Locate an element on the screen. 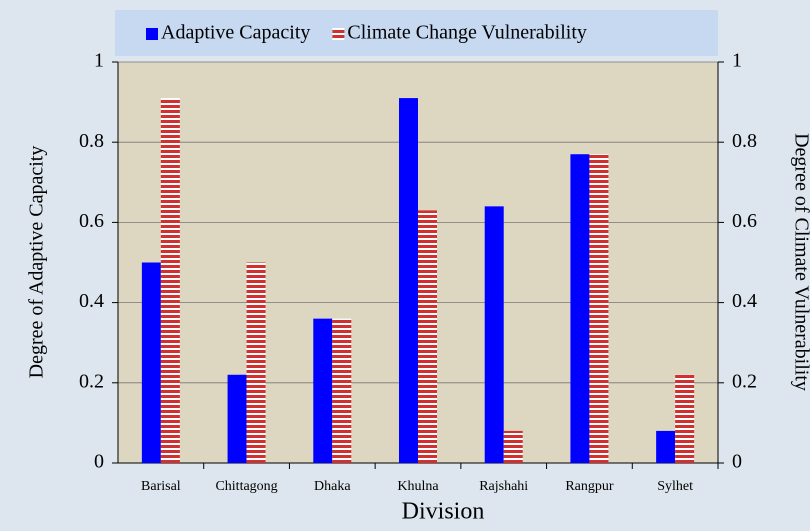 This screenshot has width=810, height=531. y-axis-title: Degree of Adaptive Capacity is located at coordinates (37, 262).